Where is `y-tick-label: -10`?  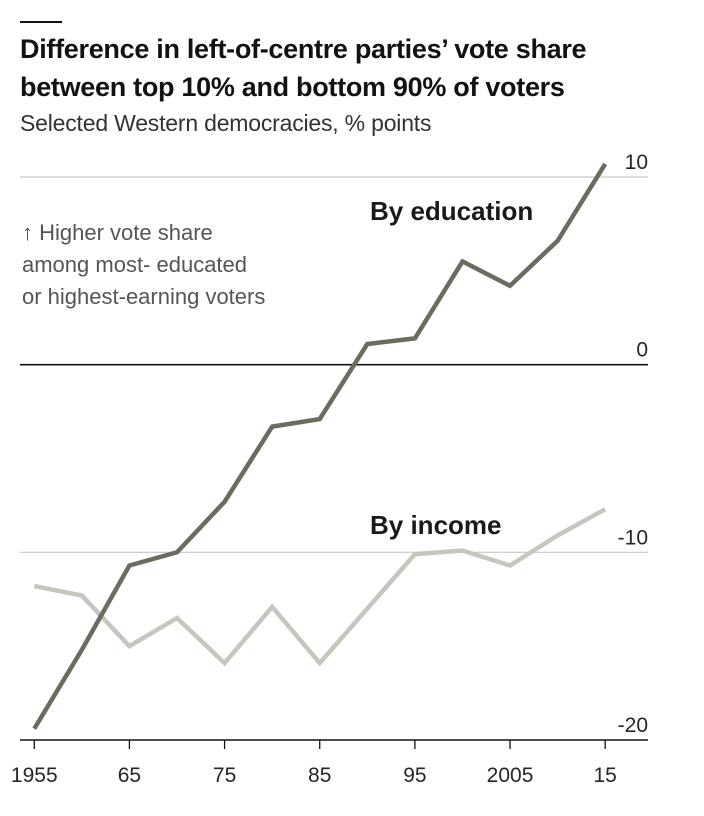 y-tick-label: -10 is located at coordinates (633, 537).